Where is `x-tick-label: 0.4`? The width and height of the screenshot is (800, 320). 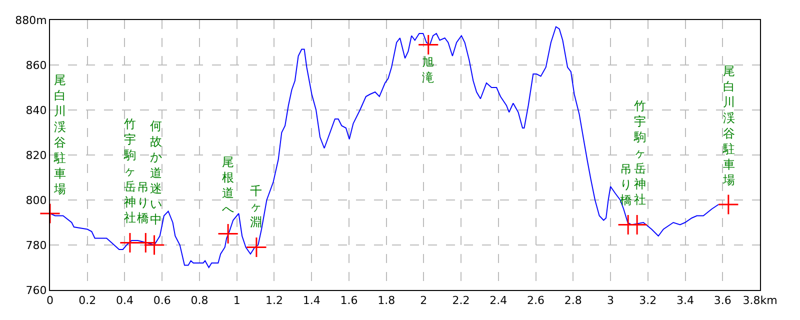
x-tick-label: 0.4 is located at coordinates (125, 301).